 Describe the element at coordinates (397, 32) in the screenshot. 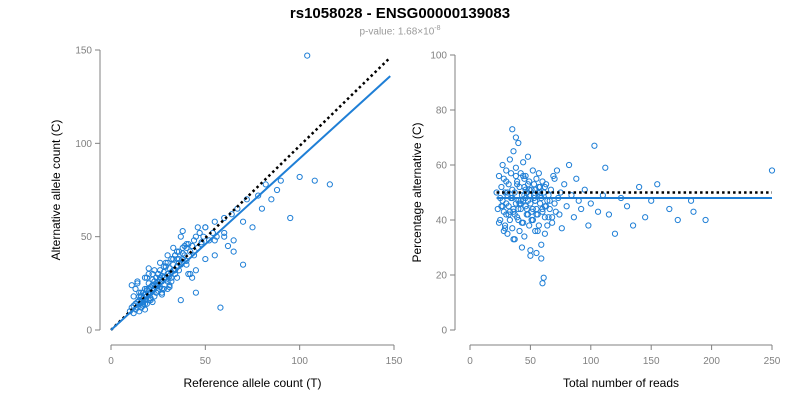

I see `p-value-text: p-value: 1.68×10` at that location.